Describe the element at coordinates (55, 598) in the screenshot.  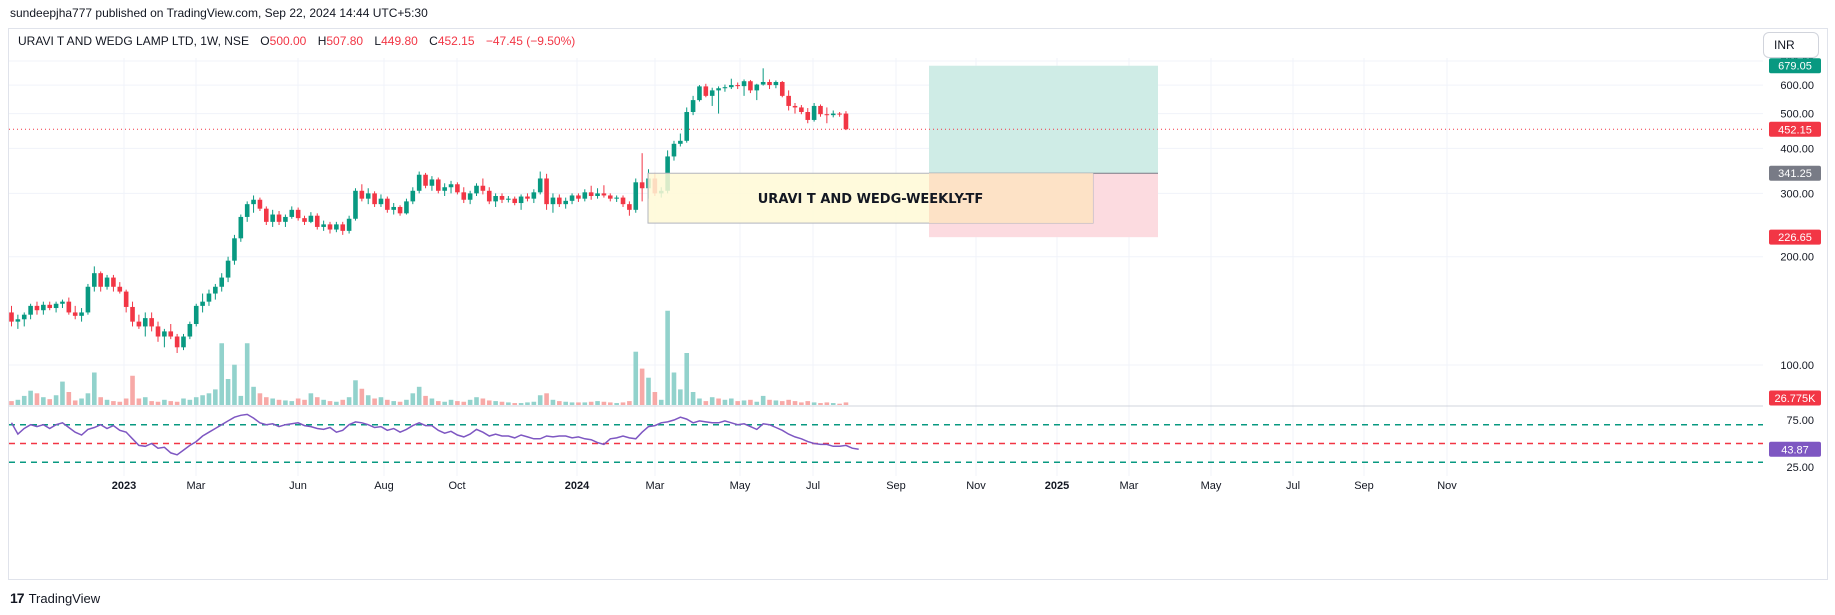
I see `tradingview-logo: 17 TradingView` at that location.